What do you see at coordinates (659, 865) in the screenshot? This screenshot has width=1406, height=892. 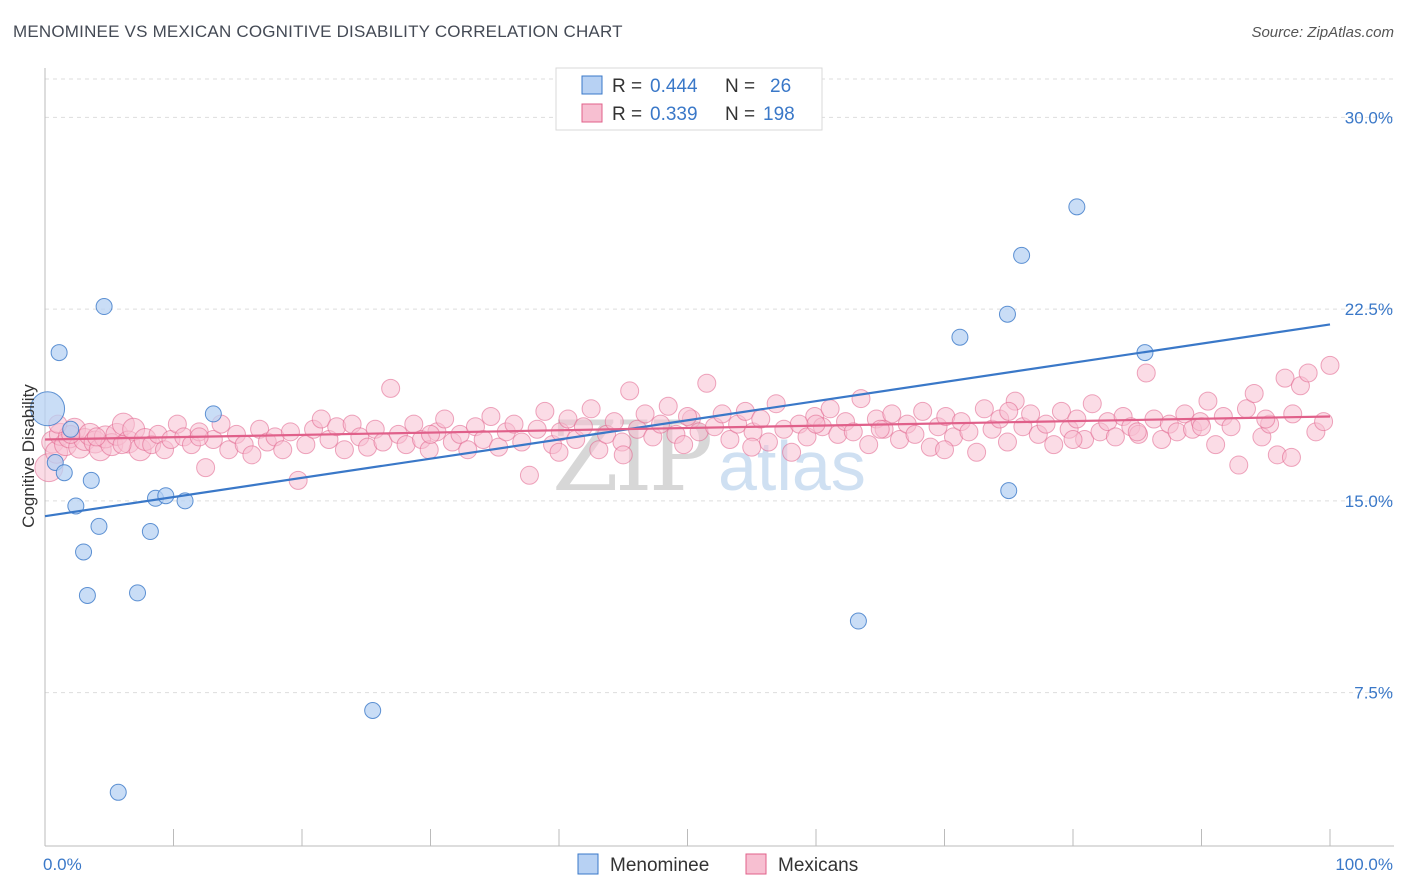 I see `bottom-legend-menominee: Menominee` at bounding box center [659, 865].